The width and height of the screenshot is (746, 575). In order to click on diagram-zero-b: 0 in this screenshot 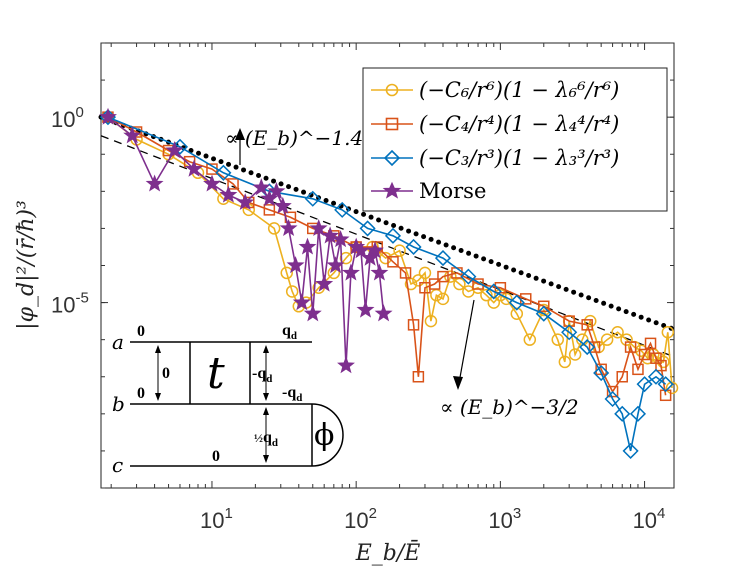, I will do `click(141, 393)`.